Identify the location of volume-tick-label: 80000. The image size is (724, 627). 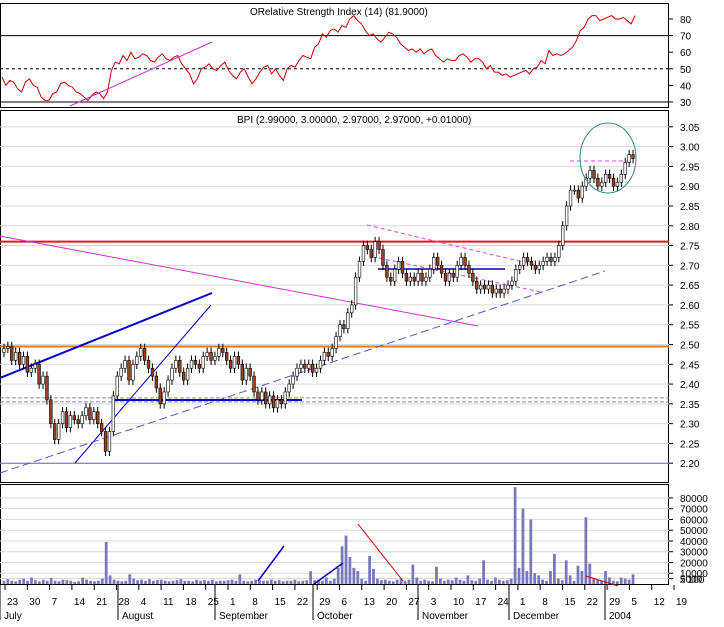
(694, 499).